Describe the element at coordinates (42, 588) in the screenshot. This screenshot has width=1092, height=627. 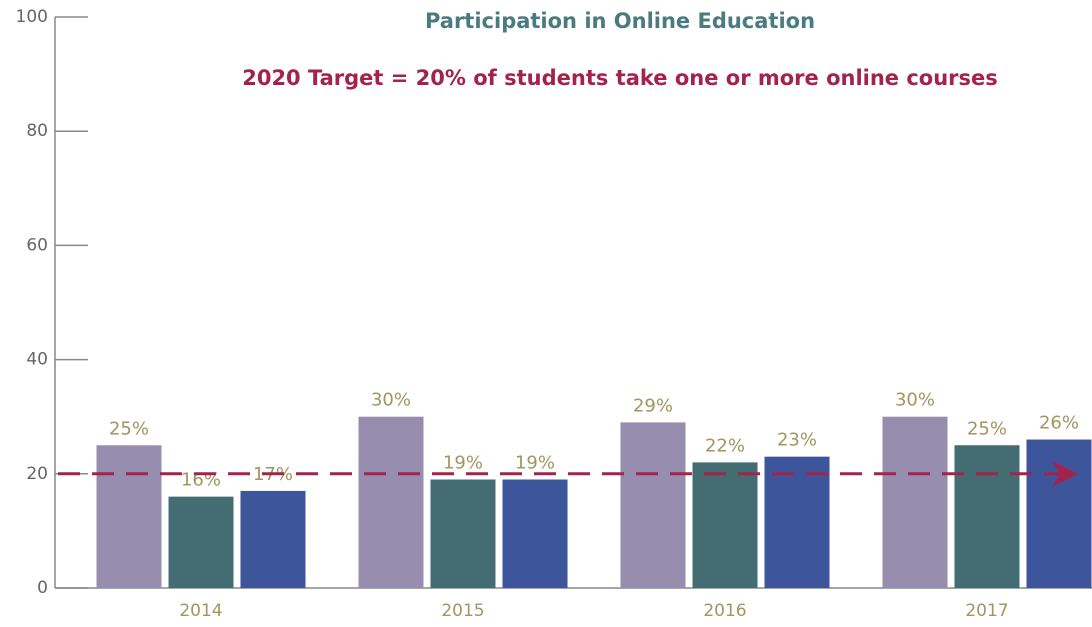
I see `y-tick-label: 0` at that location.